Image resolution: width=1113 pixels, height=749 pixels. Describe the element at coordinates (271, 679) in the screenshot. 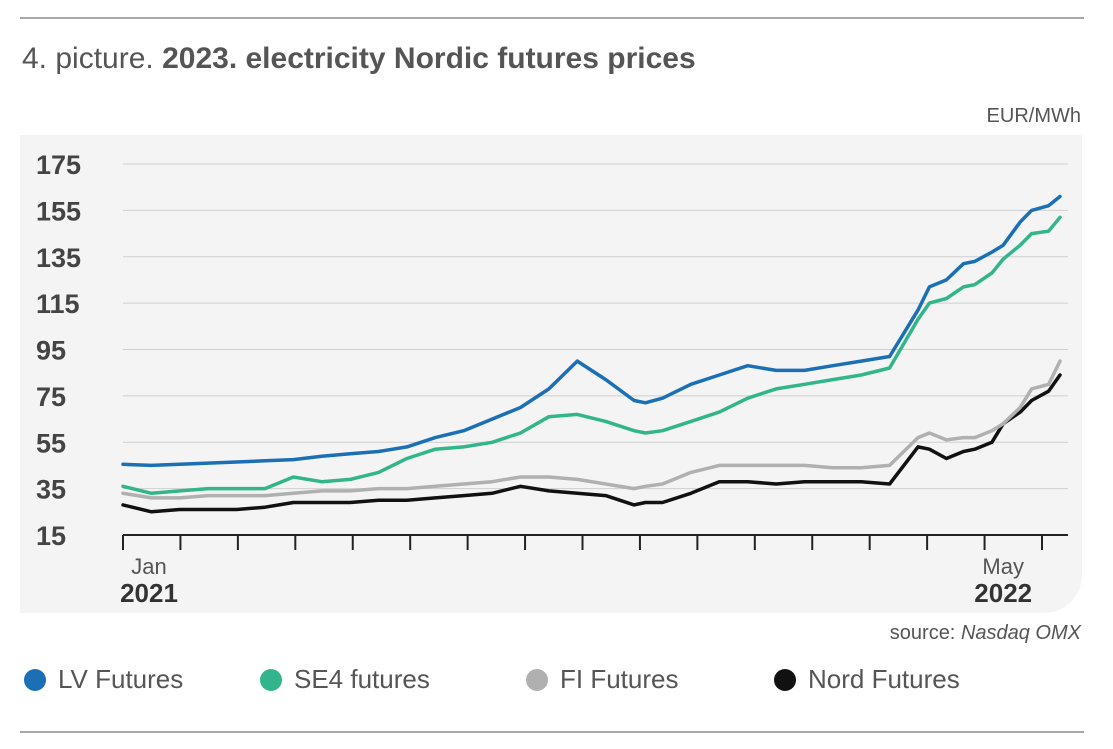

I see `legend-dot-se4-icon` at that location.